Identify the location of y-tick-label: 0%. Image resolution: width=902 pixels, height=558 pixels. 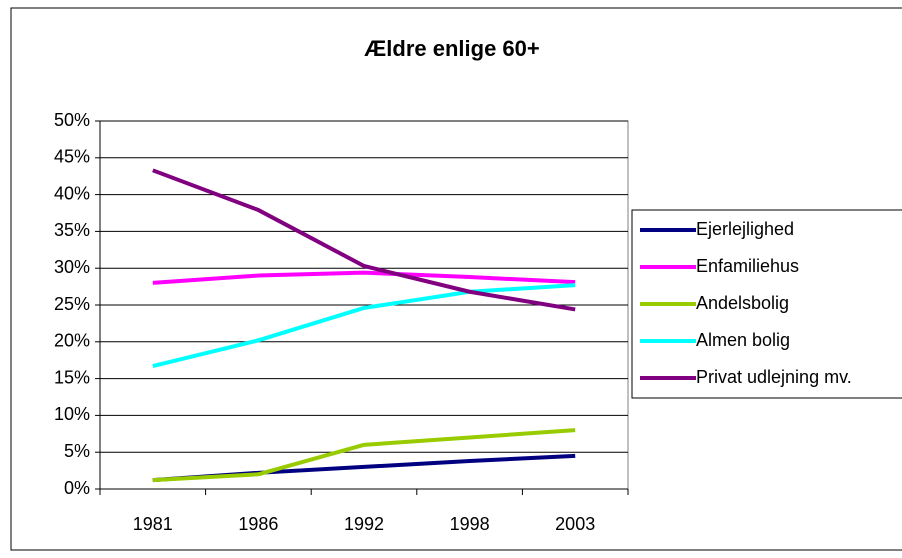
(77, 488).